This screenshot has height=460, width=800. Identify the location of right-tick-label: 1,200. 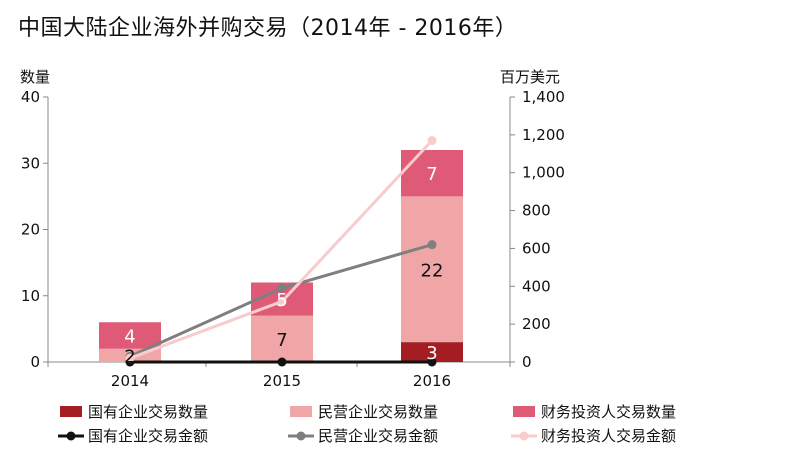
(543, 135).